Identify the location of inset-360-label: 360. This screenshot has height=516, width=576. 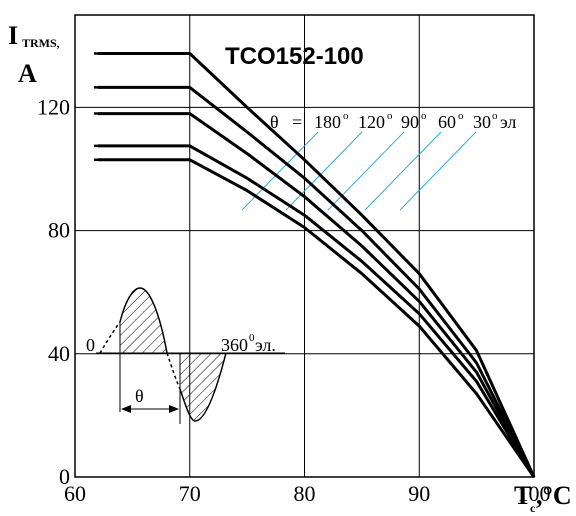
(234, 345).